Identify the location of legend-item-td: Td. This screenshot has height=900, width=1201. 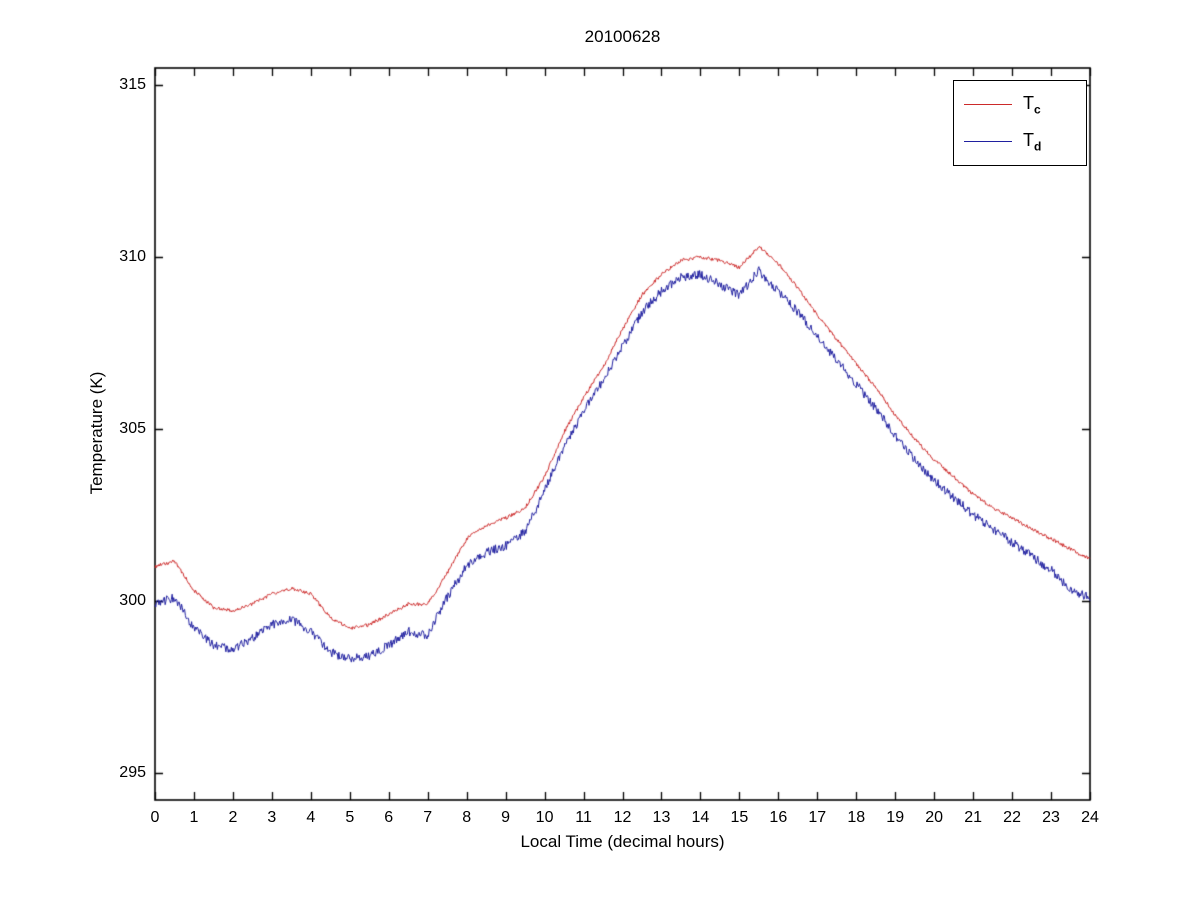
(1020, 141).